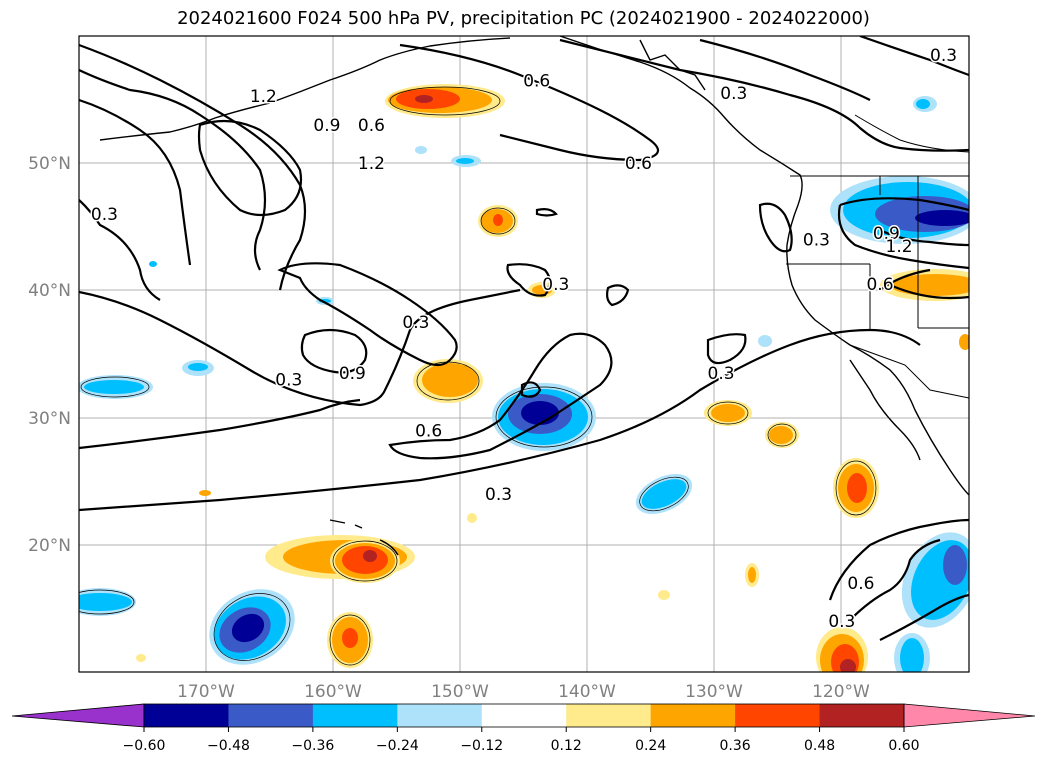 This screenshot has width=1047, height=765. I want to click on colorbar-under-arrow, so click(78, 715).